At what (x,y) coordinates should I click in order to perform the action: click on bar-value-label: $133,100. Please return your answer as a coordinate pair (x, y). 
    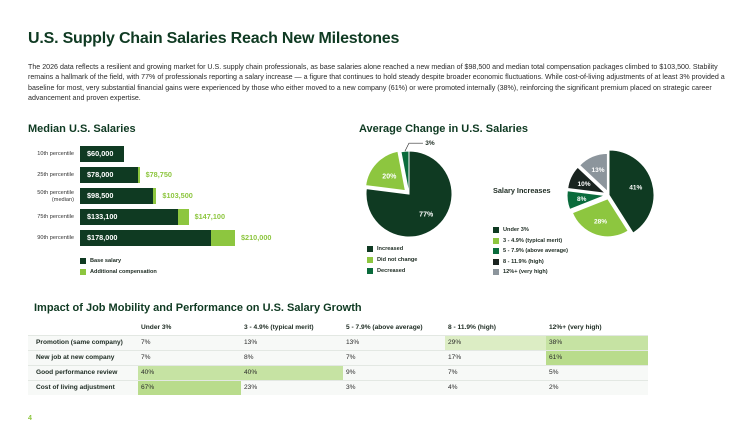
    Looking at the image, I should click on (102, 216).